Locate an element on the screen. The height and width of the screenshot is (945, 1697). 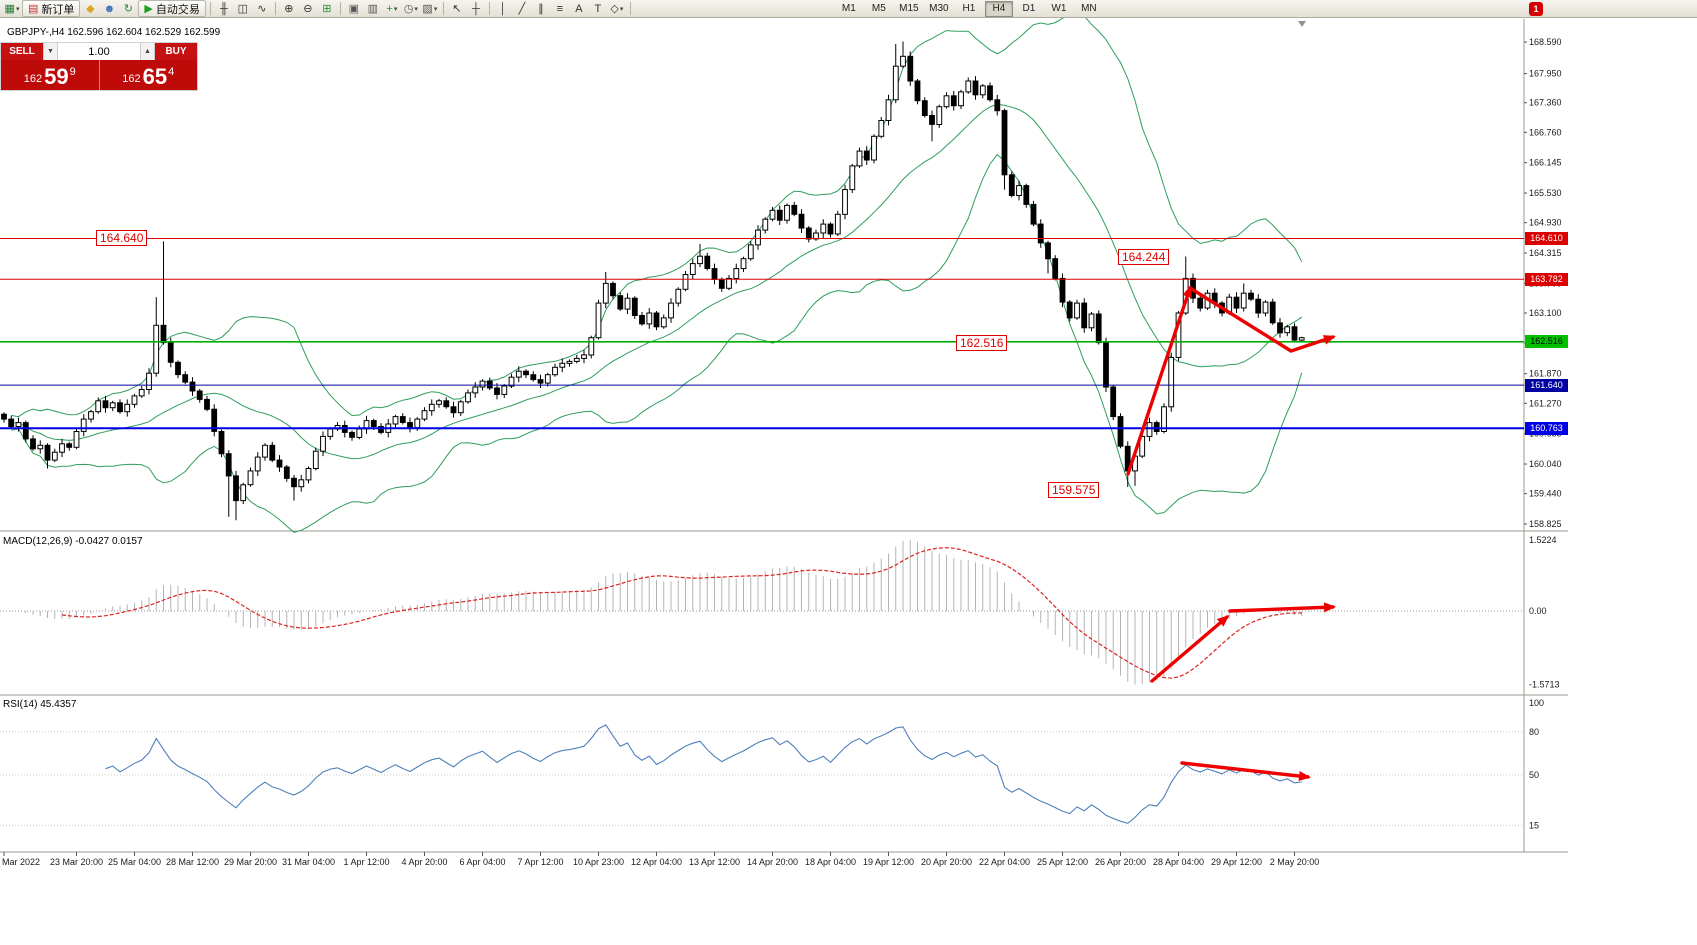
price-callout-164640: 164.640 is located at coordinates (122, 238).